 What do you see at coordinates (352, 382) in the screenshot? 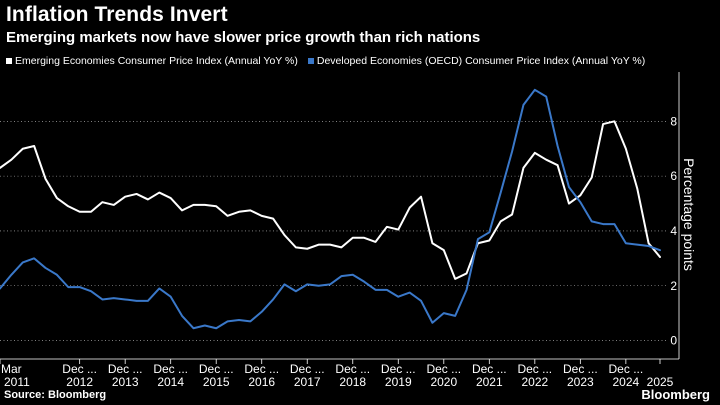
I see `x-tick-year: 2018` at bounding box center [352, 382].